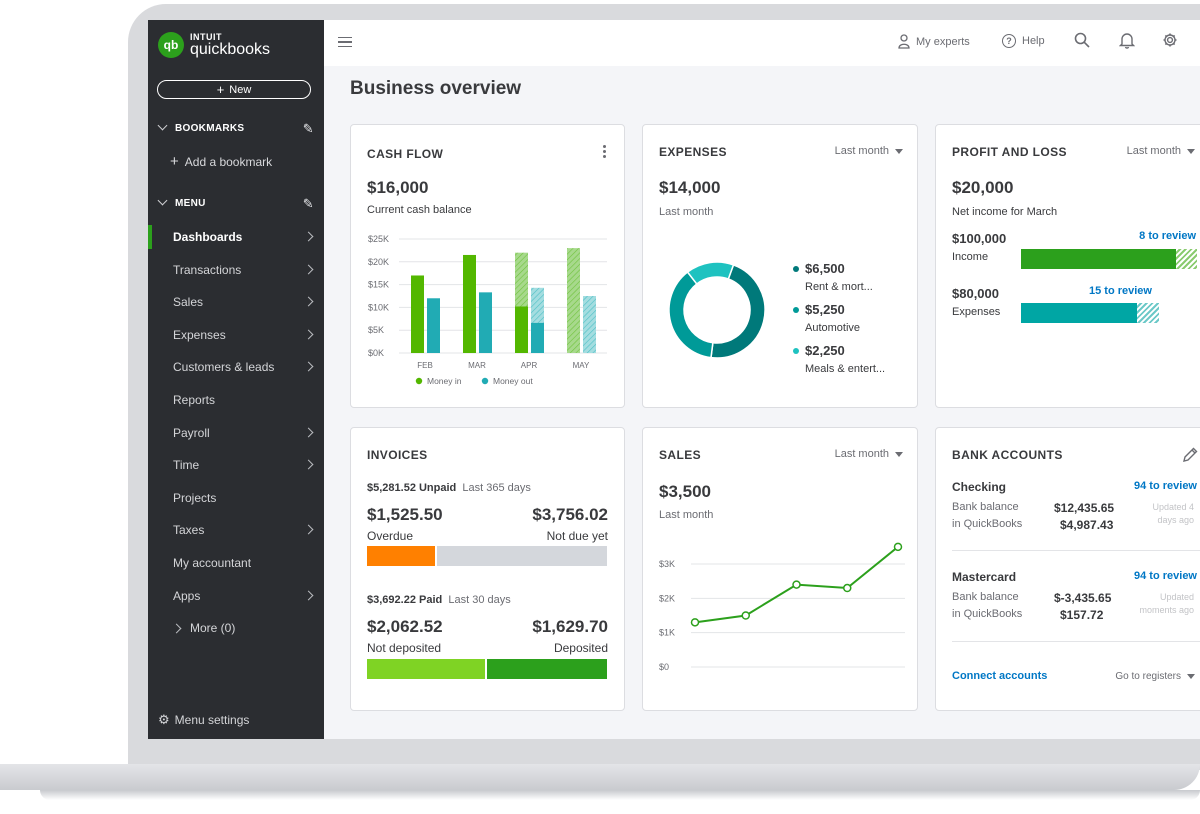 This screenshot has width=1200, height=814. What do you see at coordinates (1033, 41) in the screenshot?
I see `help-label: Help` at bounding box center [1033, 41].